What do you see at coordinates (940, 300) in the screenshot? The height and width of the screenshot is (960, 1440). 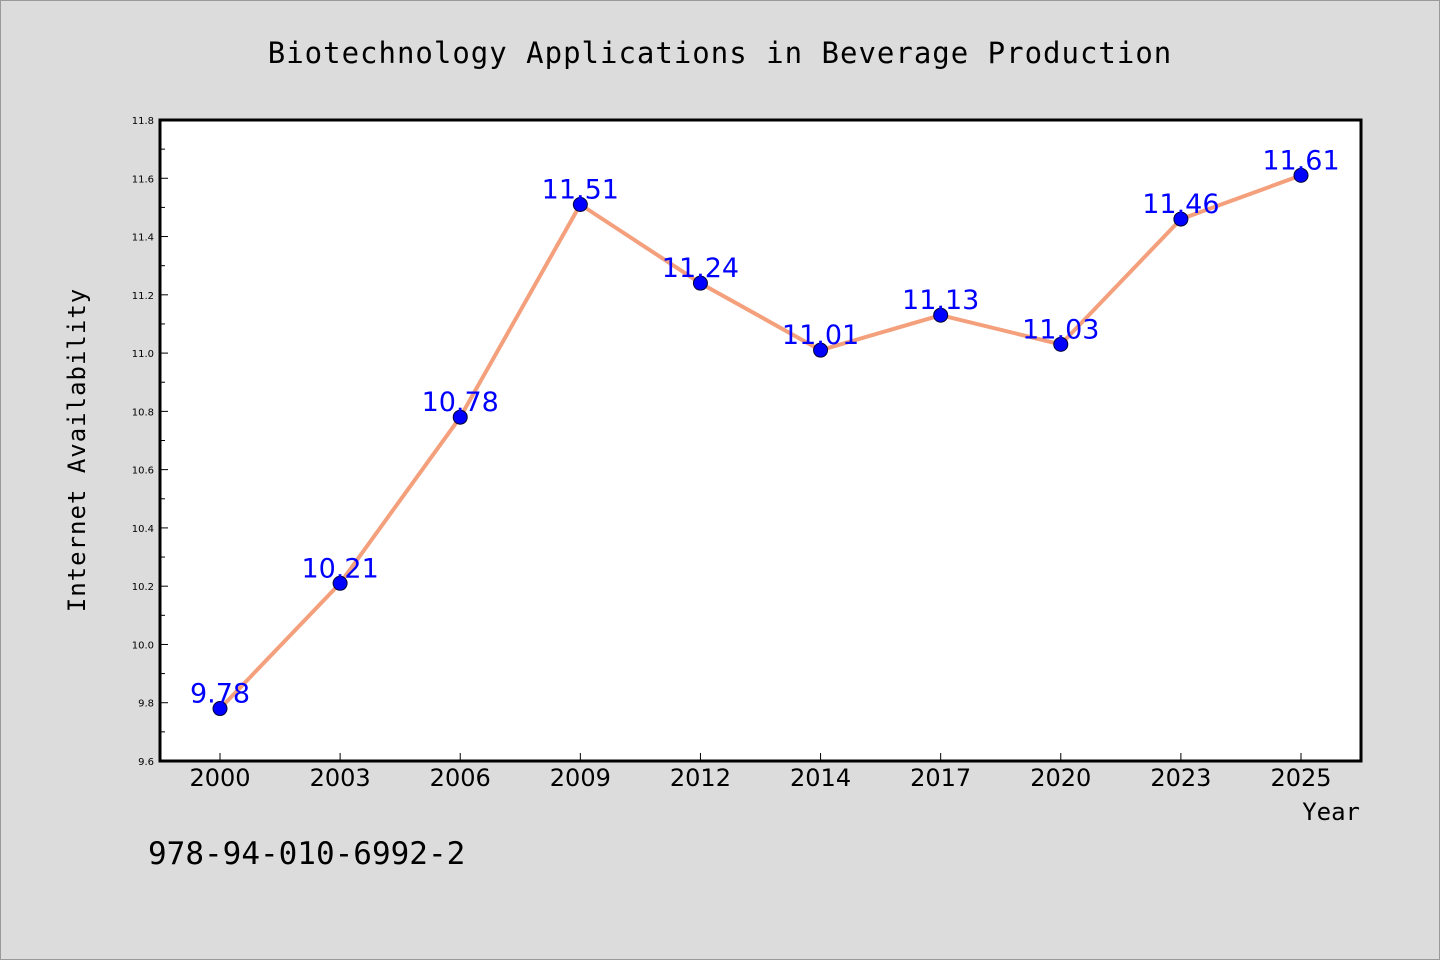 I see `data-label: 11.13` at bounding box center [940, 300].